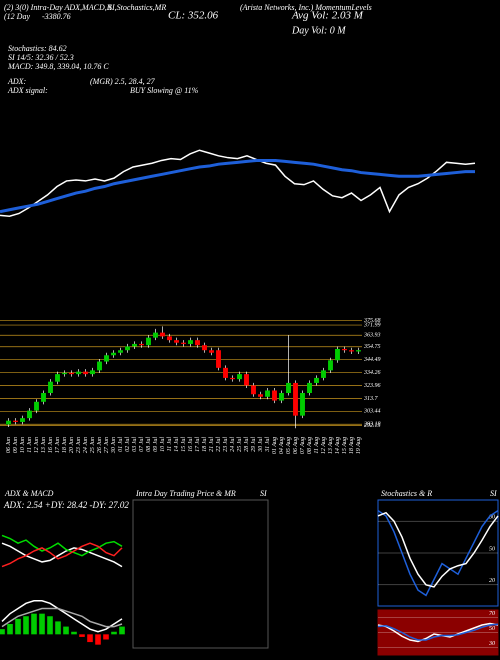  I want to click on y-tick-label: 292.15, so click(372, 426).